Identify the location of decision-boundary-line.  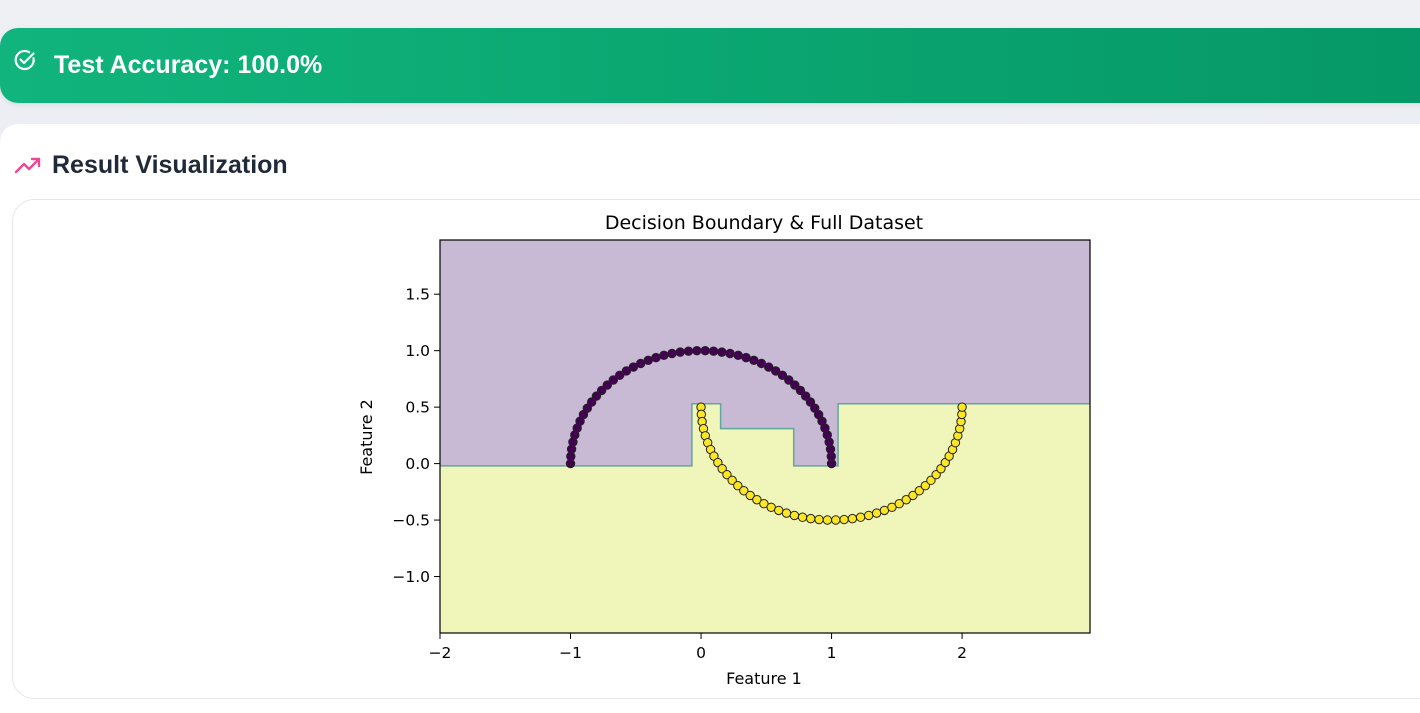
(765, 435).